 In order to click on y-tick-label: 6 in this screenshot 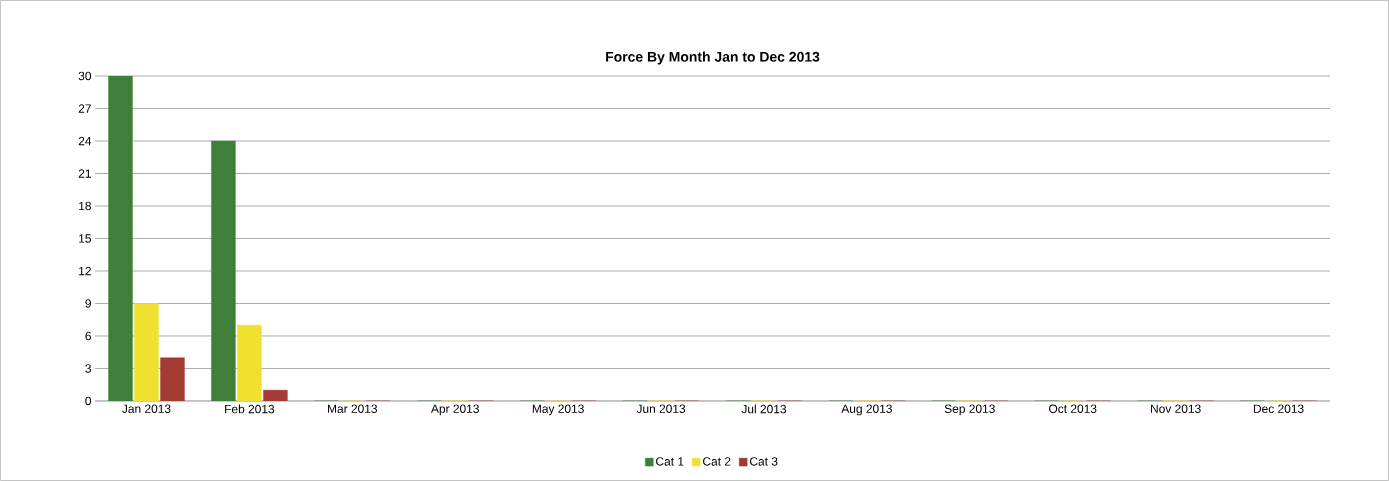, I will do `click(88, 336)`.